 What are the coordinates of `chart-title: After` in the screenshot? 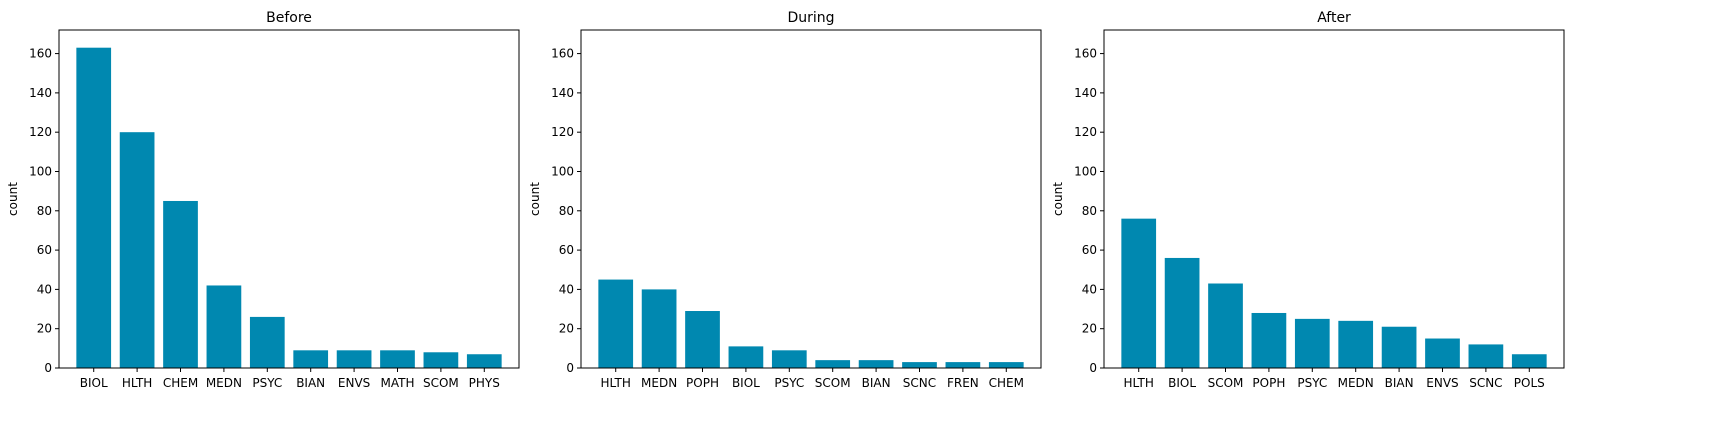 It's located at (1334, 18).